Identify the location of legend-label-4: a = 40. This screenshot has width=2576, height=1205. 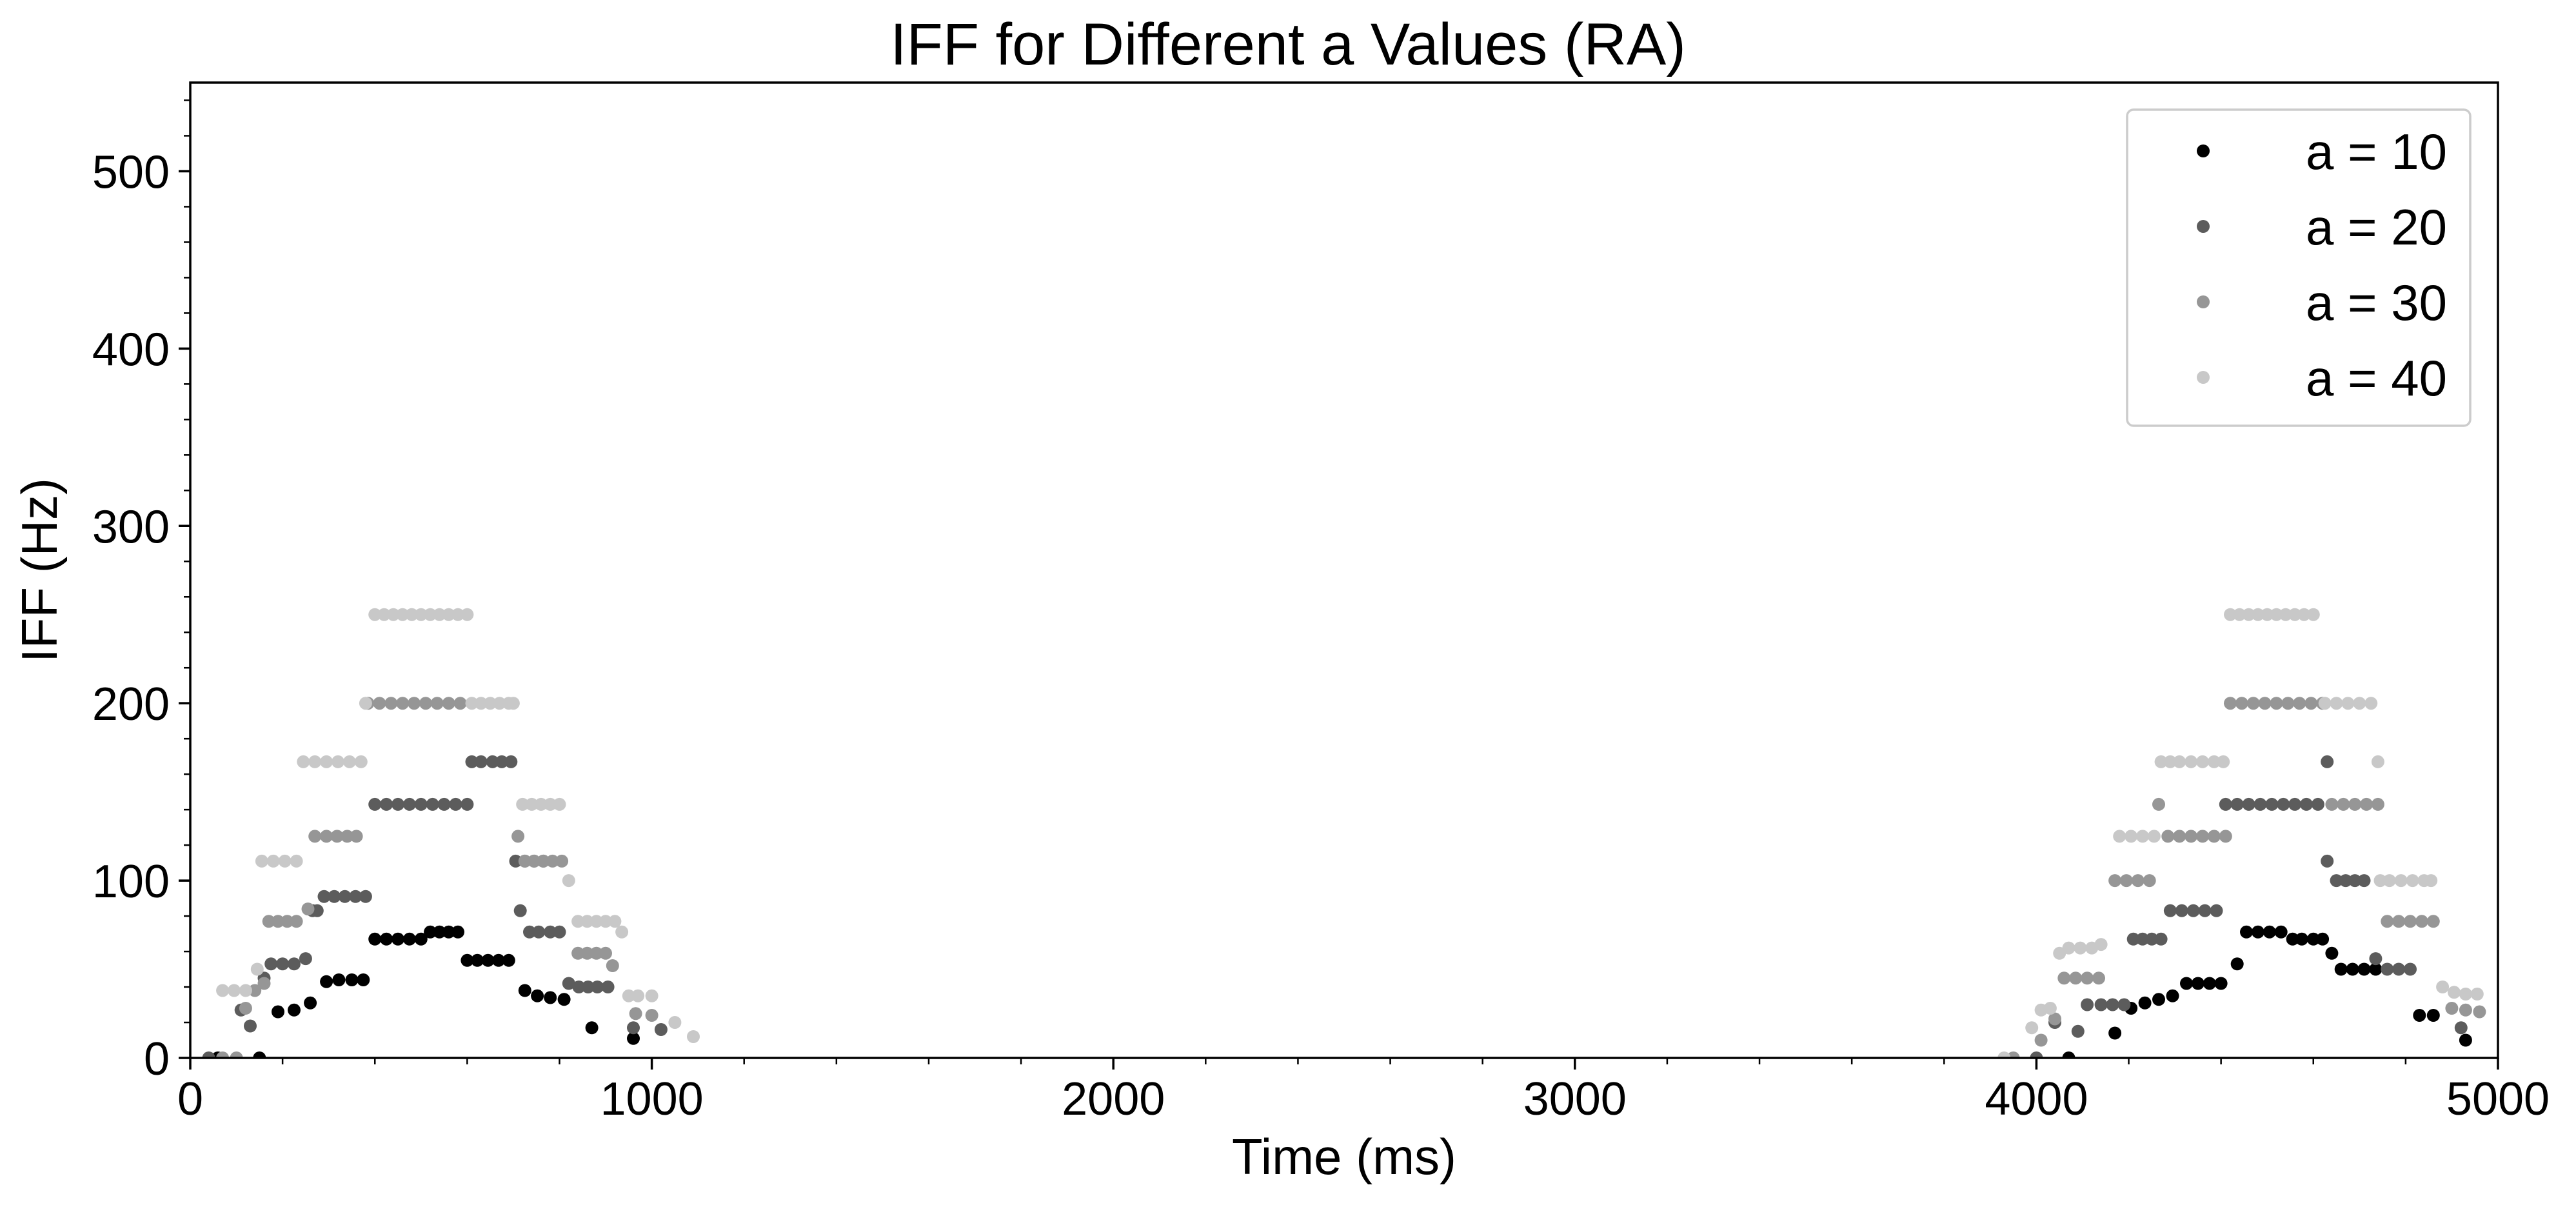
(2376, 378).